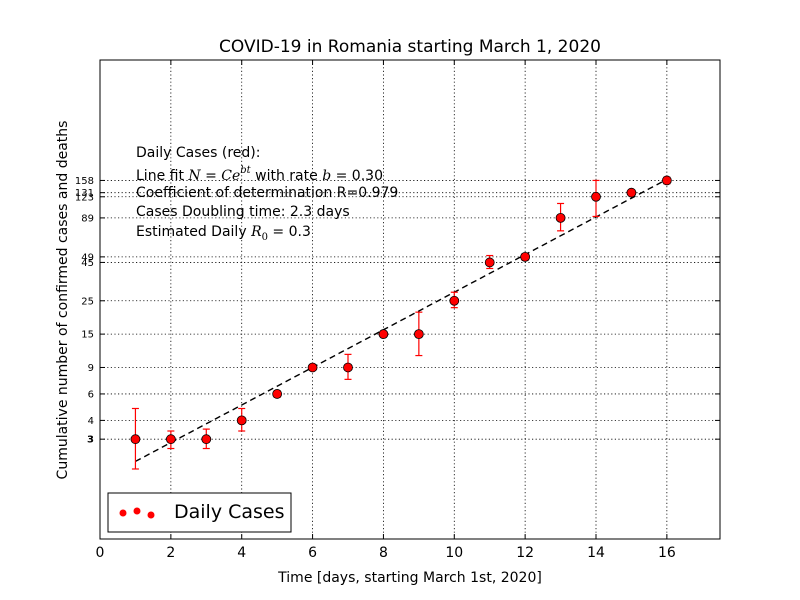  Describe the element at coordinates (84, 197) in the screenshot. I see `y-tick-label: 123` at that location.